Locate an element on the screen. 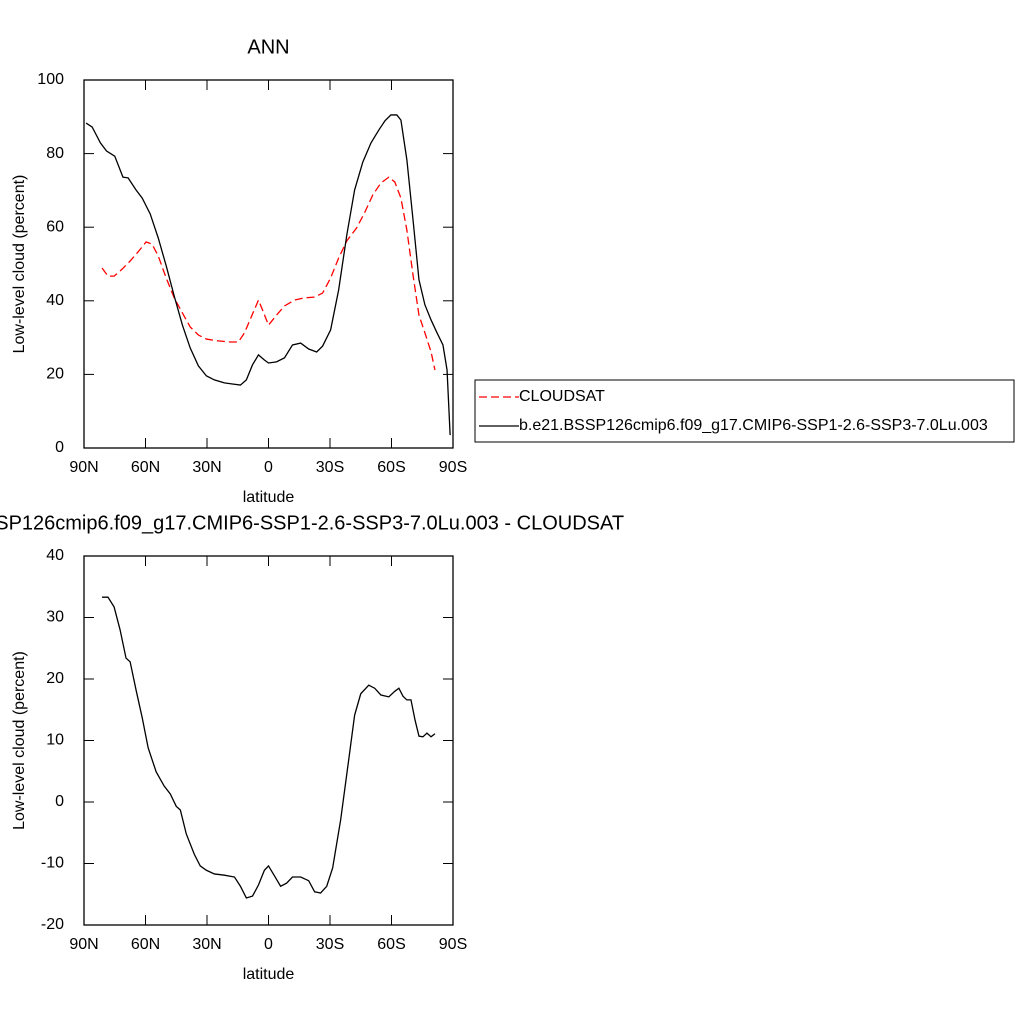 The height and width of the screenshot is (1024, 1024). y-tick-label: 100 is located at coordinates (50, 79).